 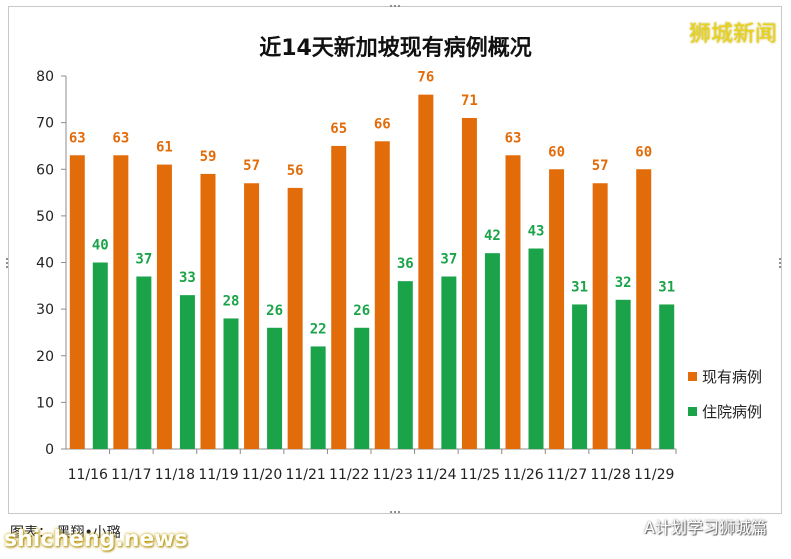 What do you see at coordinates (469, 101) in the screenshot?
I see `data-label: 71` at bounding box center [469, 101].